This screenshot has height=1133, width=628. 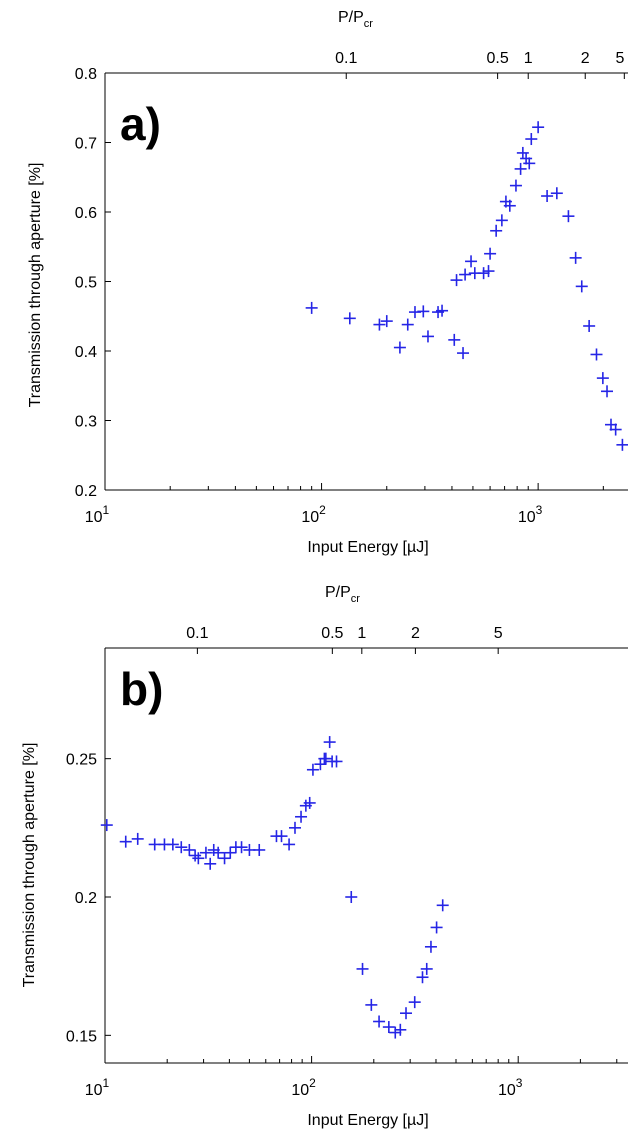 I want to click on panel-a-y-tick-label: 0.2, so click(x=86, y=491).